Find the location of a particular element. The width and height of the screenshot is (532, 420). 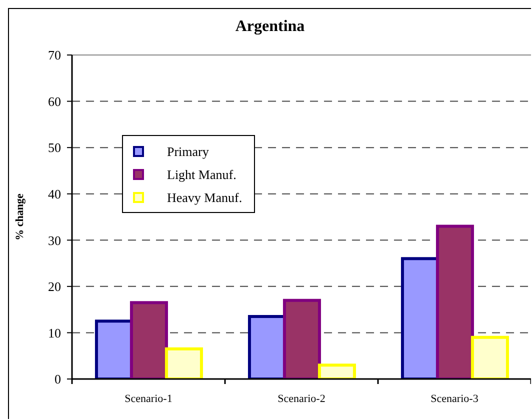

legend-label: Primary is located at coordinates (188, 152).